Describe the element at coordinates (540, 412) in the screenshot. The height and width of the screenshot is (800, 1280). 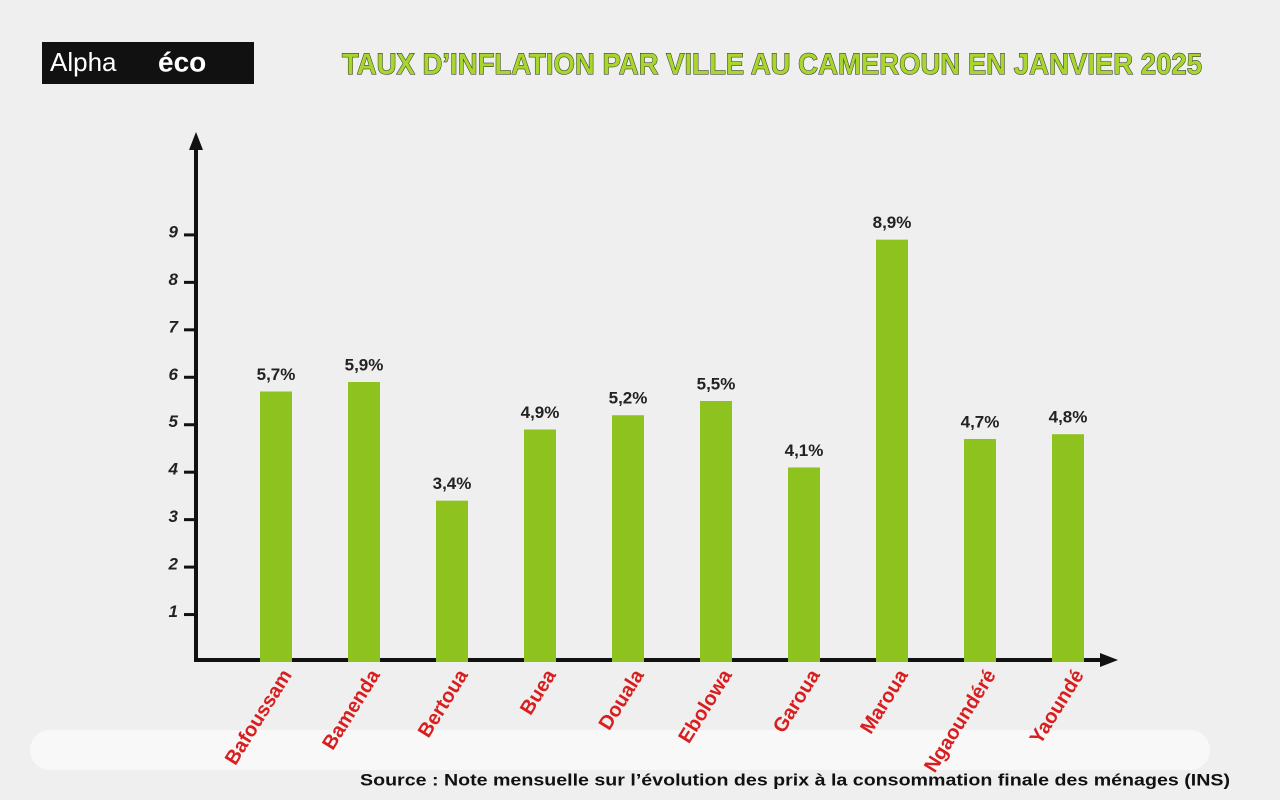
I see `value-label: 4,9%` at that location.